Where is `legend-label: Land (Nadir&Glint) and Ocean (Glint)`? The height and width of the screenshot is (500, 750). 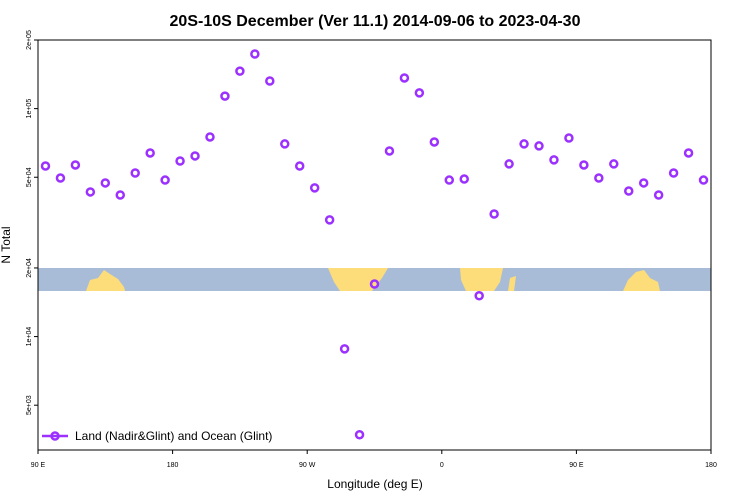
legend-label: Land (Nadir&Glint) and Ocean (Glint) is located at coordinates (173, 436).